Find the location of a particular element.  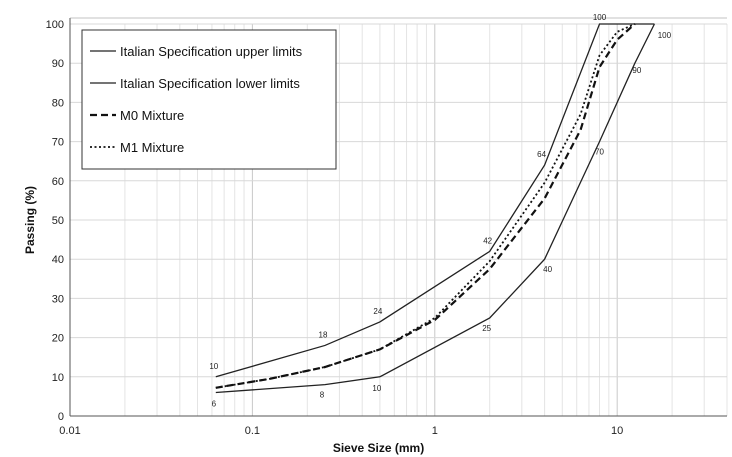

legend-label: M0 Mixture is located at coordinates (152, 115).